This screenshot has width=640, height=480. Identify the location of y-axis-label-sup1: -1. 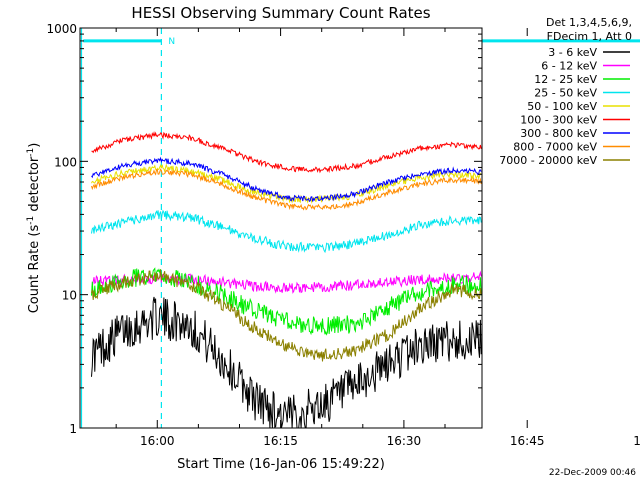
(31, 220).